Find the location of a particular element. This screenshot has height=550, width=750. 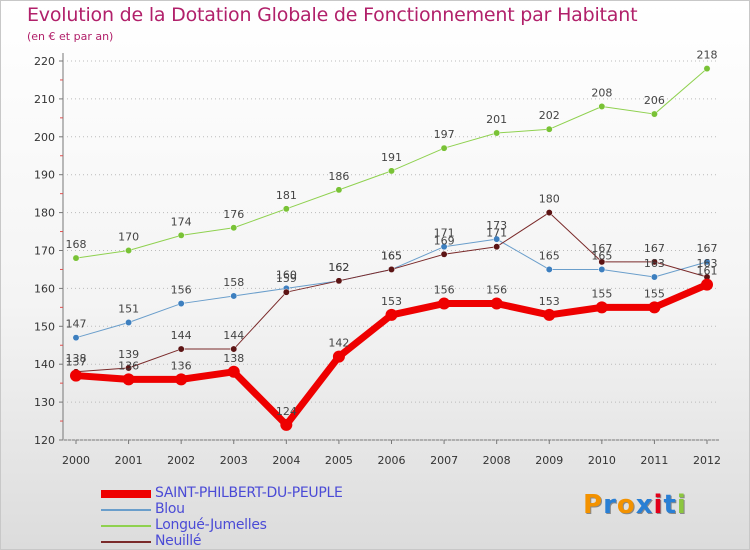

x-tick-label: 2001 is located at coordinates (129, 460).